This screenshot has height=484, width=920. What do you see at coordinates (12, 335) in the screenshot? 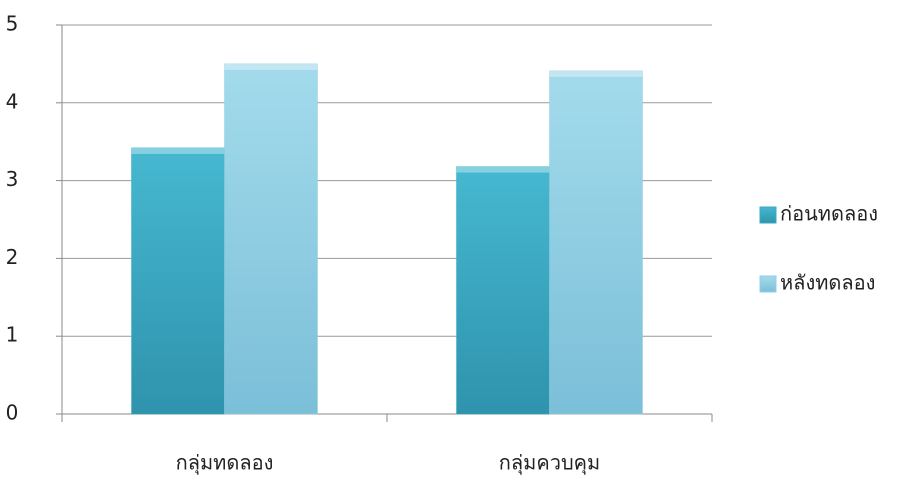
I see `y-tick-label: 1` at bounding box center [12, 335].